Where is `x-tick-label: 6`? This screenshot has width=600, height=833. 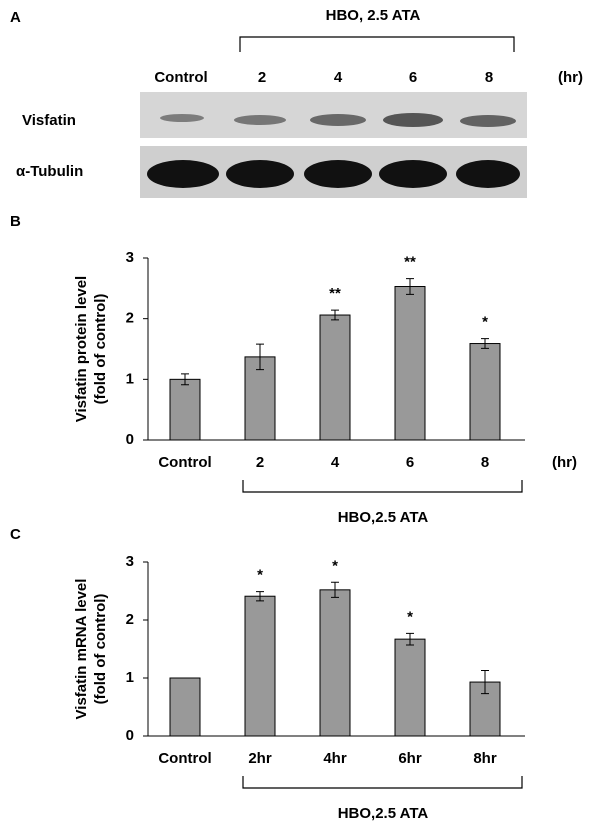 x-tick-label: 6 is located at coordinates (410, 462).